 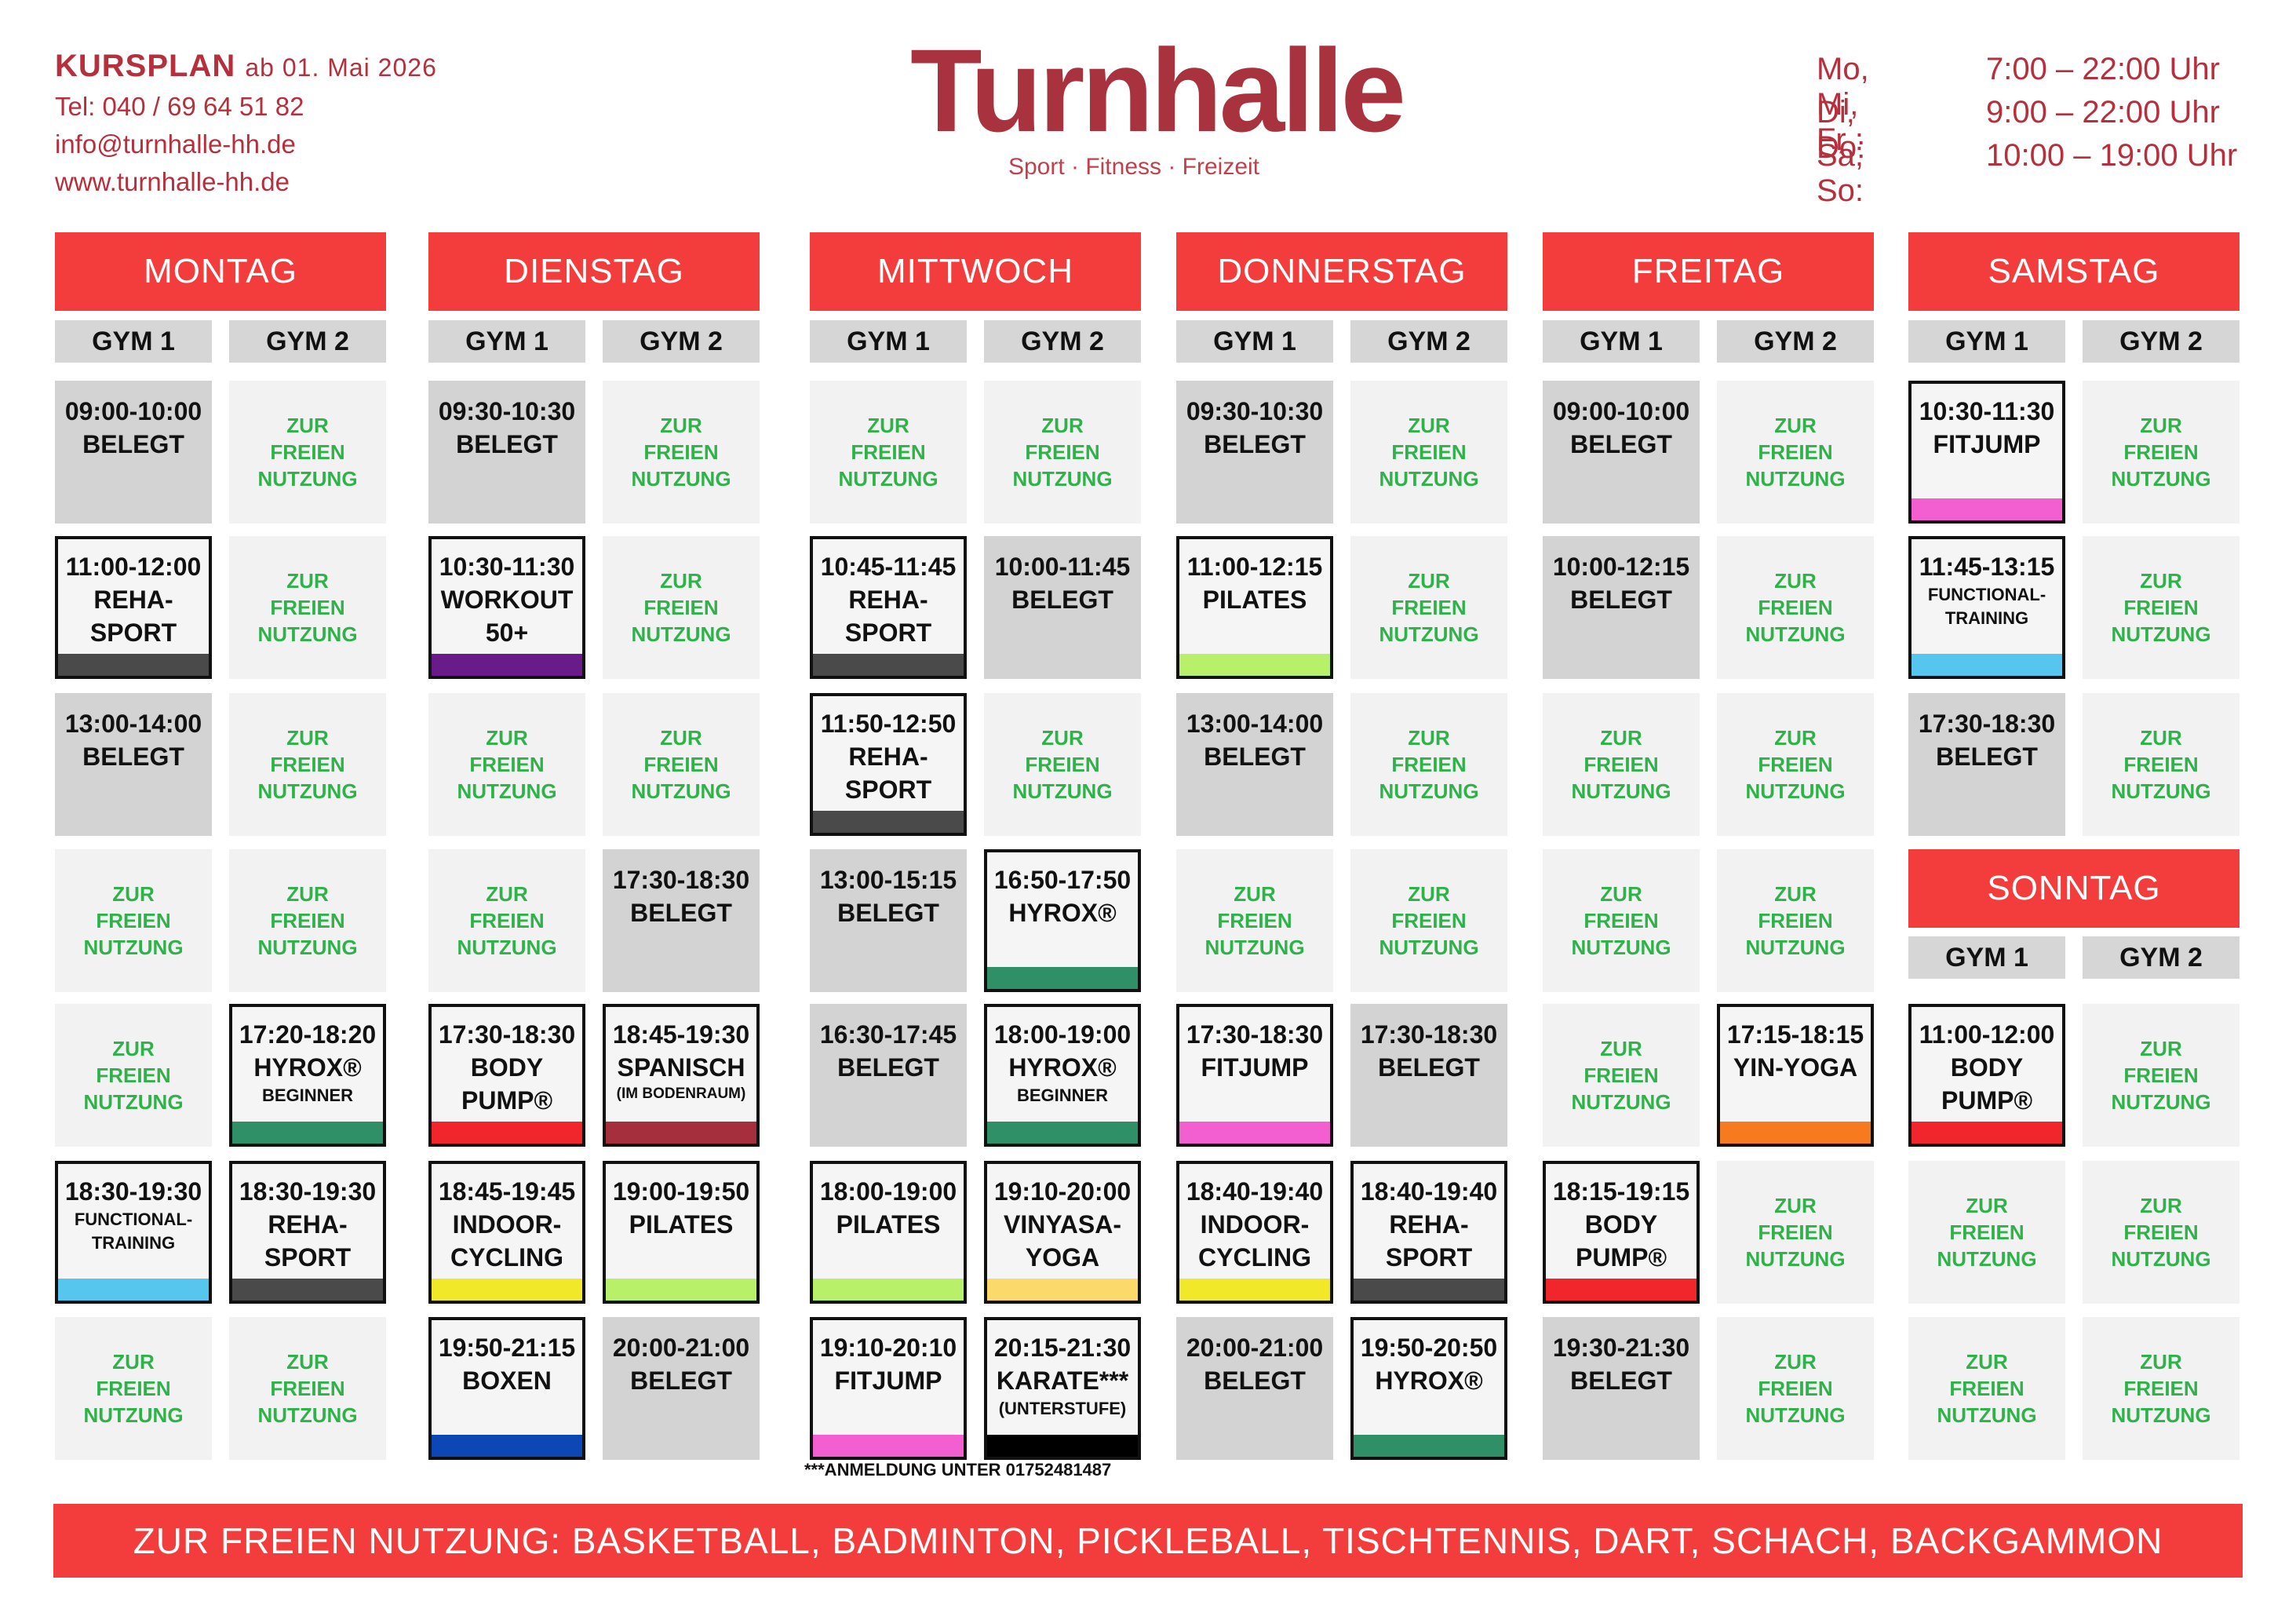 What do you see at coordinates (1796, 1051) in the screenshot?
I see `slot-text: 17:15-18:15 YIN-YOGA` at bounding box center [1796, 1051].